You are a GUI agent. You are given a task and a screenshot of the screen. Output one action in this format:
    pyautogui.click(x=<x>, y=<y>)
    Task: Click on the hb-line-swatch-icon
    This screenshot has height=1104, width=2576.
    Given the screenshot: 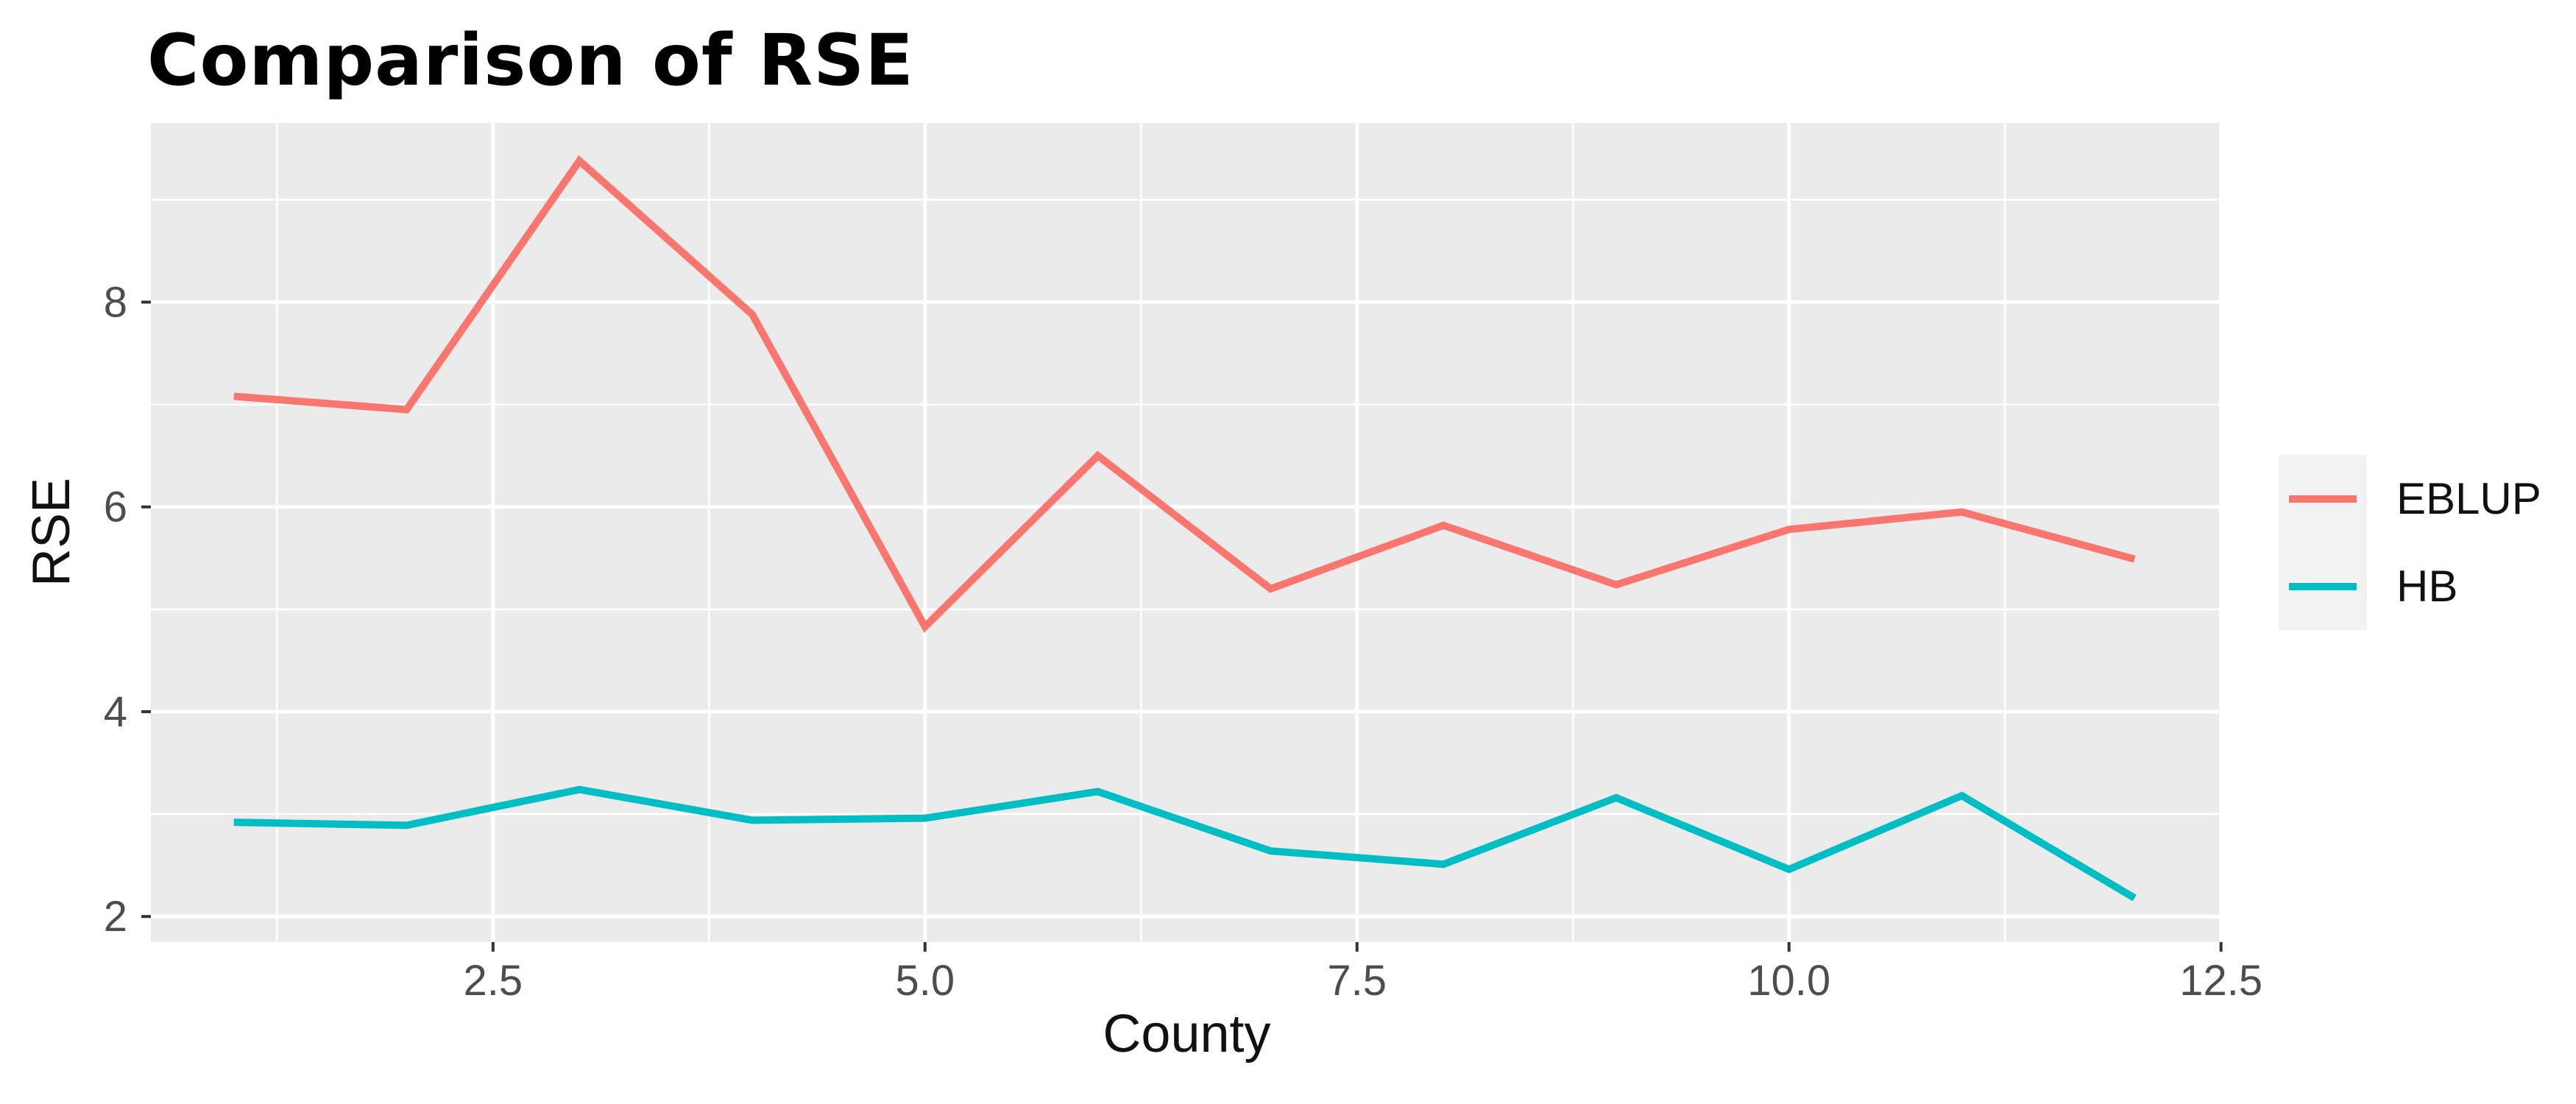 What is the action you would take?
    pyautogui.click(x=2323, y=586)
    